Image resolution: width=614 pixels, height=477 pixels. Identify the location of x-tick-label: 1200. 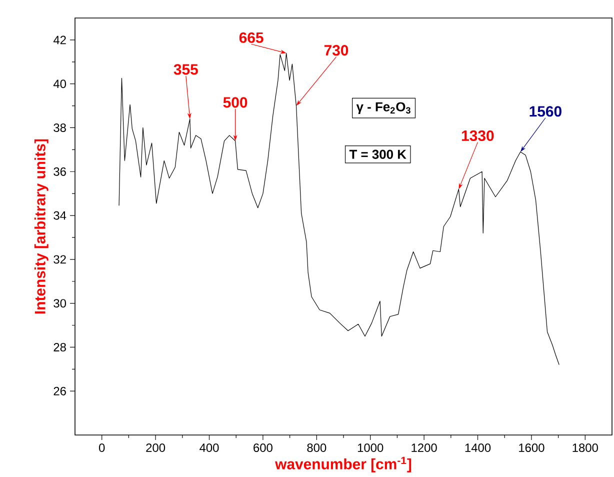
(424, 448).